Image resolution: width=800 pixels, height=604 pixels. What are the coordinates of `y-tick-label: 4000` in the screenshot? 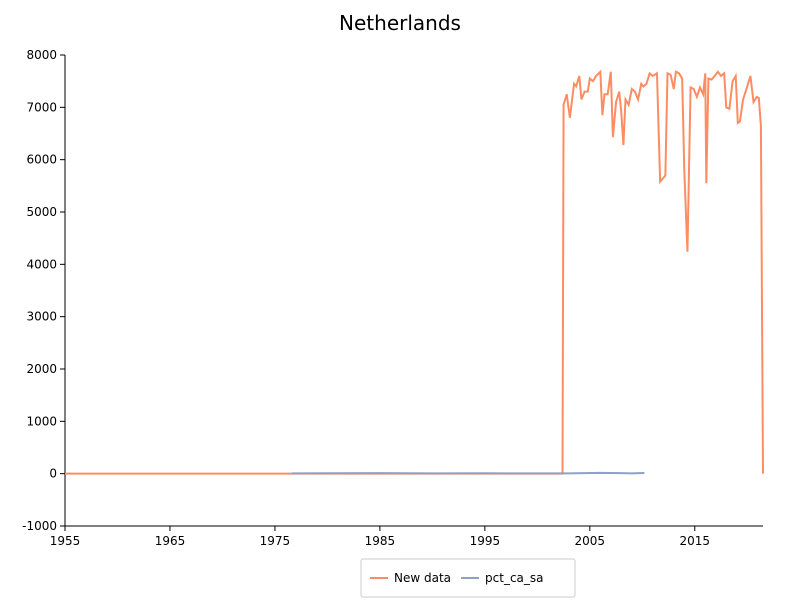 It's located at (41, 264).